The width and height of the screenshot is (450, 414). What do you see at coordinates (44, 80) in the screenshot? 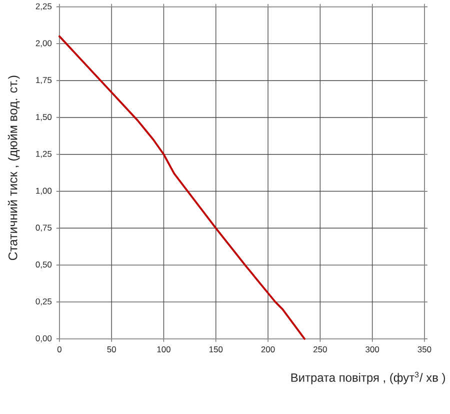
I see `y-tick-label: 1,75` at bounding box center [44, 80].